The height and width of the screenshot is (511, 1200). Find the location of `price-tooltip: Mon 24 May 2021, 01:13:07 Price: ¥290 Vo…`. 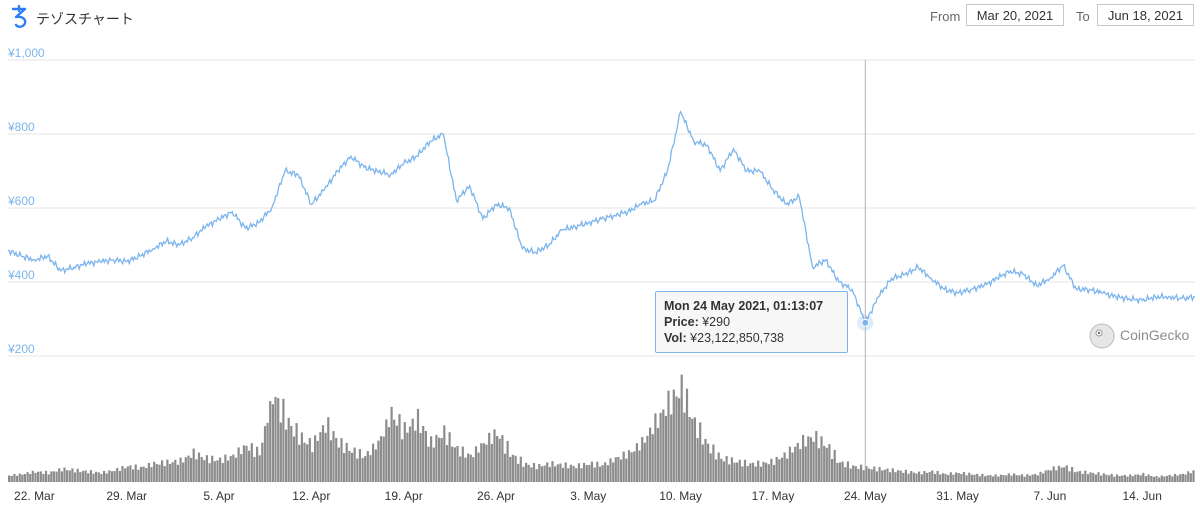

price-tooltip: Mon 24 May 2021, 01:13:07 Price: ¥290 Vo… is located at coordinates (751, 322).